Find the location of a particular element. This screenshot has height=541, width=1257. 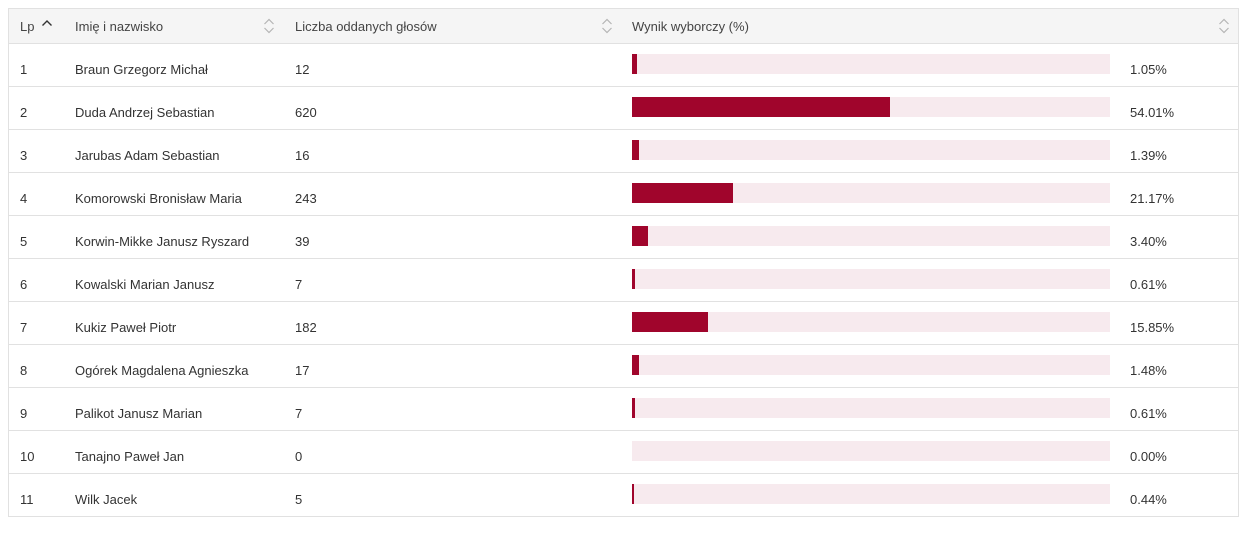

table-row: 8 Ogórek Magdalena Agnieszka 17 1.48% is located at coordinates (623, 366).